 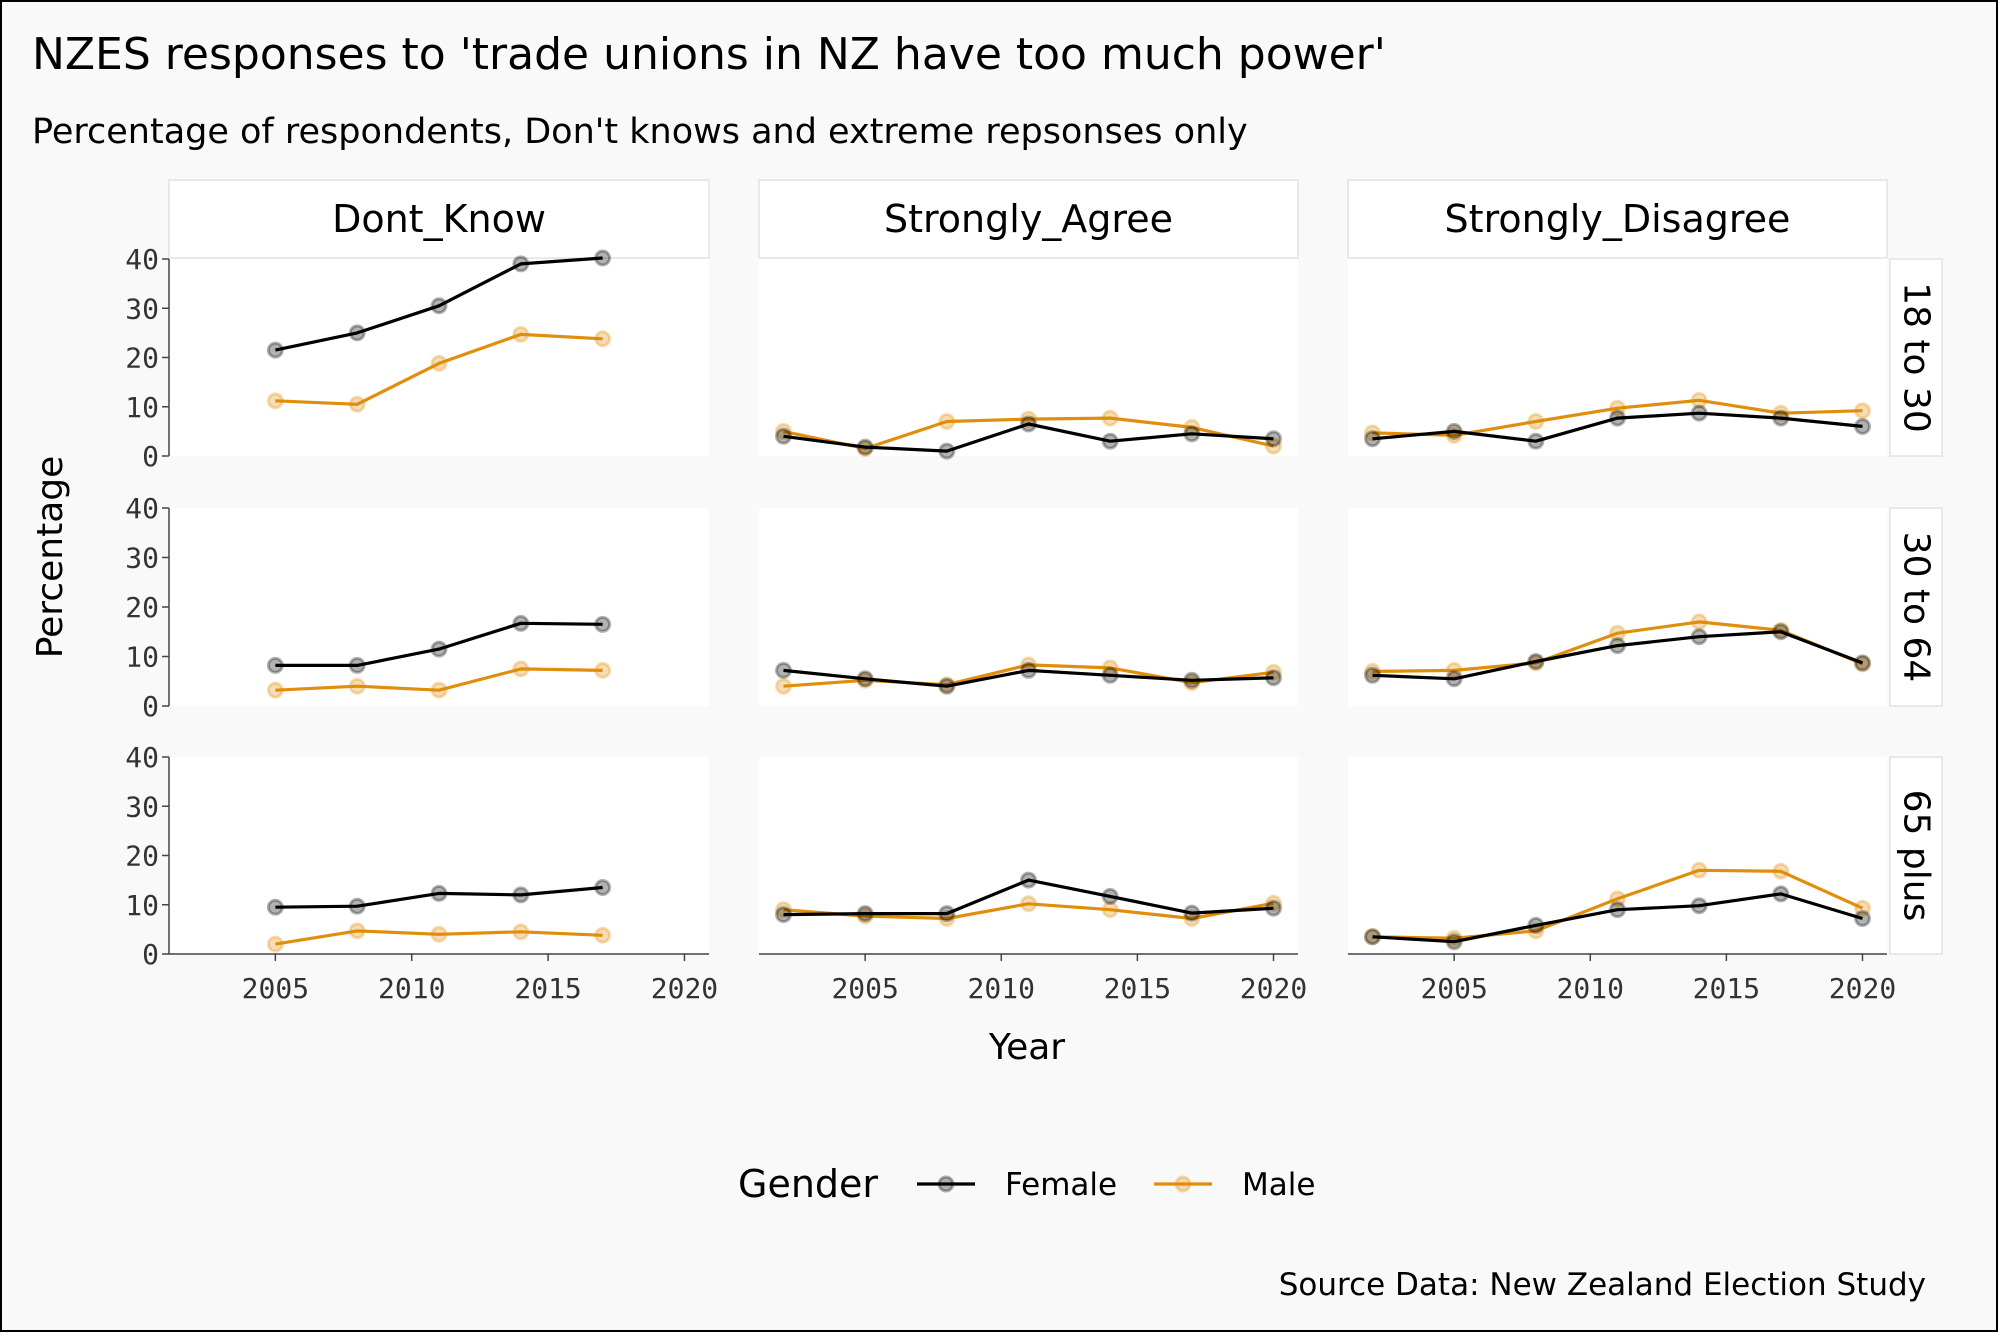 I want to click on panel-dont-know-18-to-30: 0 10 20 30 40, so click(x=417, y=358).